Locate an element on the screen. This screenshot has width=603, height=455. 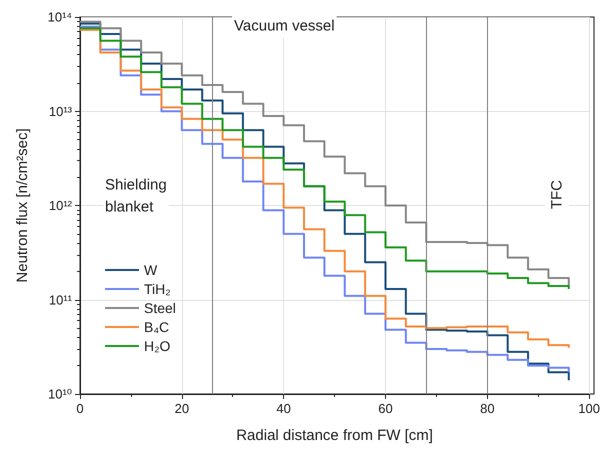
y-axis-title: Neutron flux [n/cm²sec] is located at coordinates (22, 205).